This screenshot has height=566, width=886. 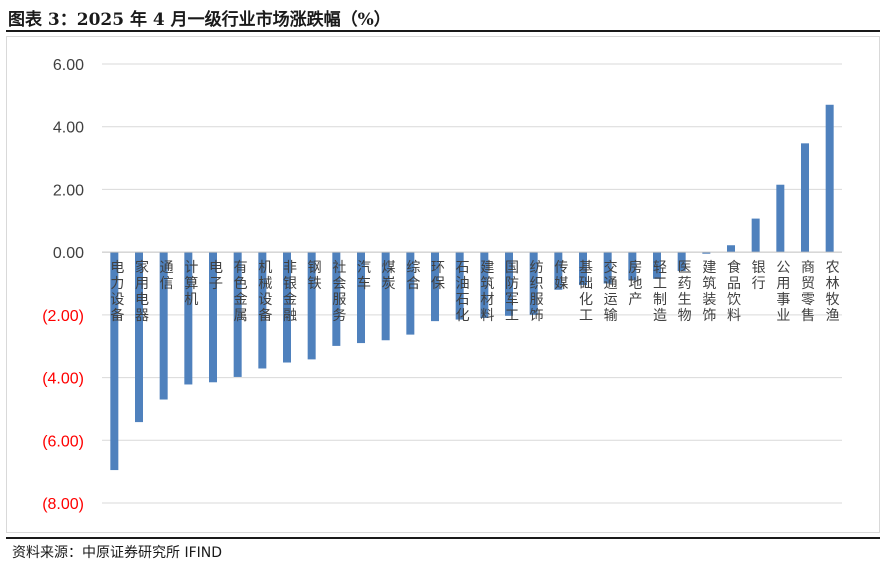 I want to click on category-label: 传媒, so click(x=561, y=276).